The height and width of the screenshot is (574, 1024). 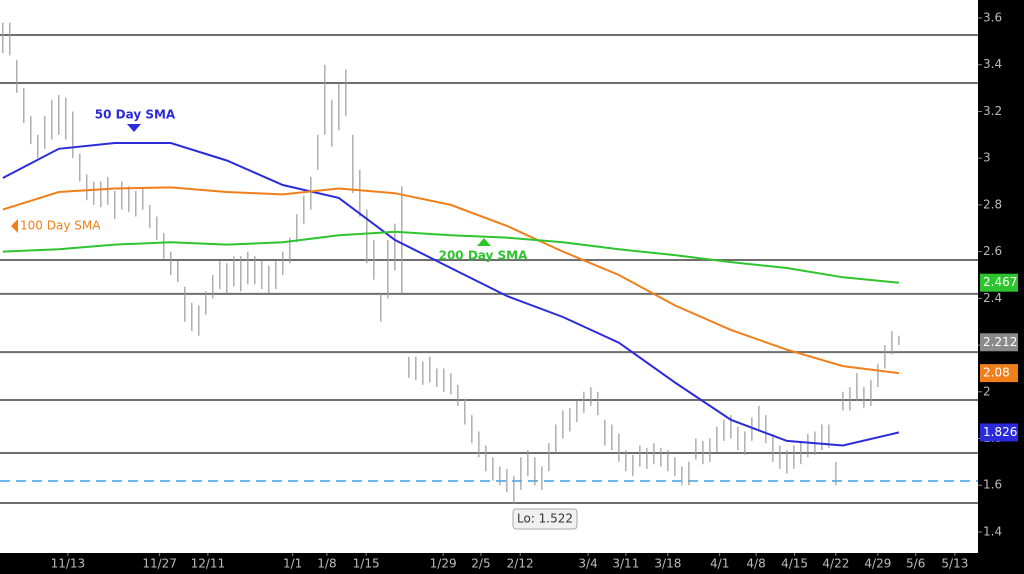 I want to click on last-value-label: 1.826, so click(x=1000, y=432).